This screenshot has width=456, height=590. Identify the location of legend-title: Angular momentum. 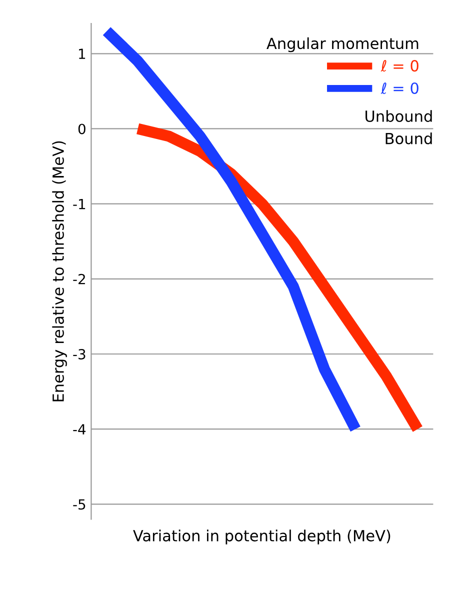
(342, 44).